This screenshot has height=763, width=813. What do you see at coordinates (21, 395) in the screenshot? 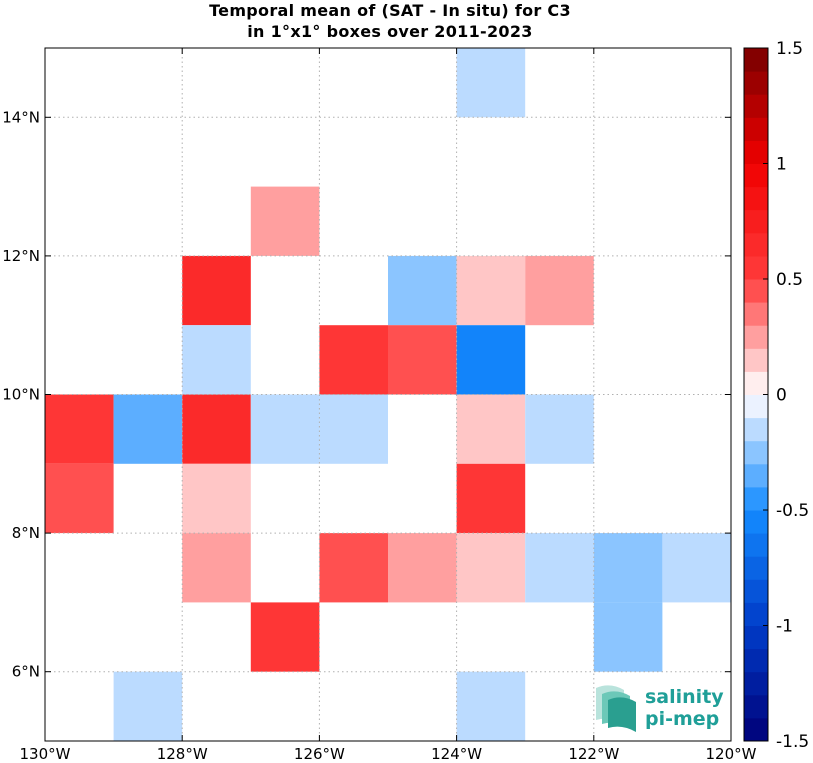
I see `y-tick-label: 10°N` at bounding box center [21, 395].